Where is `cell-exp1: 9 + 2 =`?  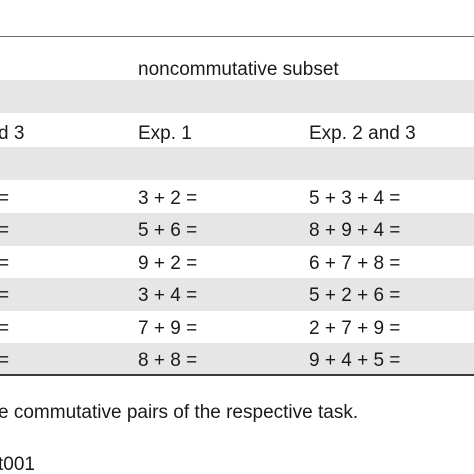
cell-exp1: 9 + 2 = is located at coordinates (168, 263).